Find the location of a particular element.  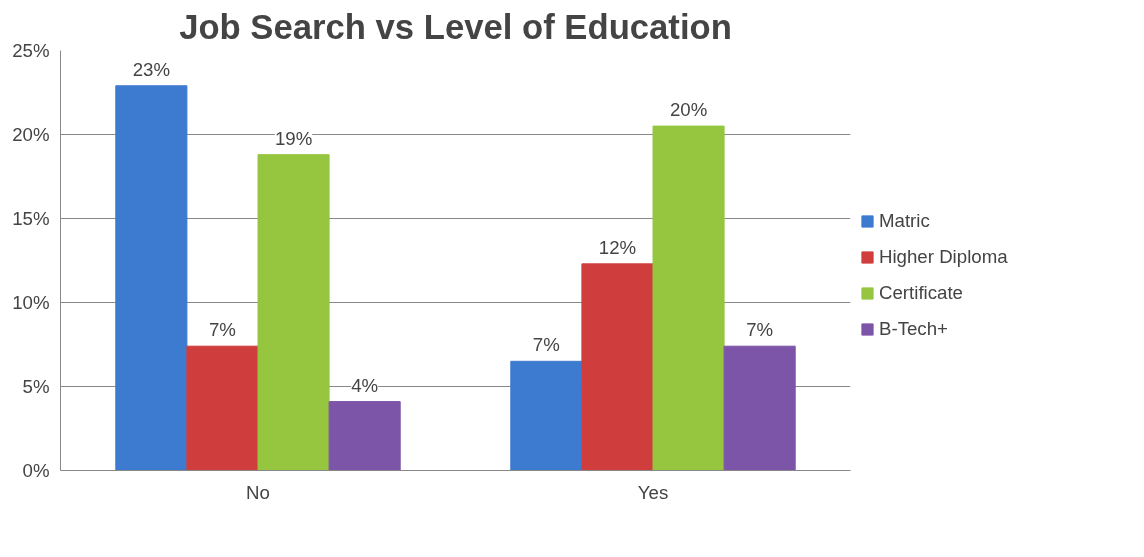

y-tick-label: 15% is located at coordinates (31, 218).